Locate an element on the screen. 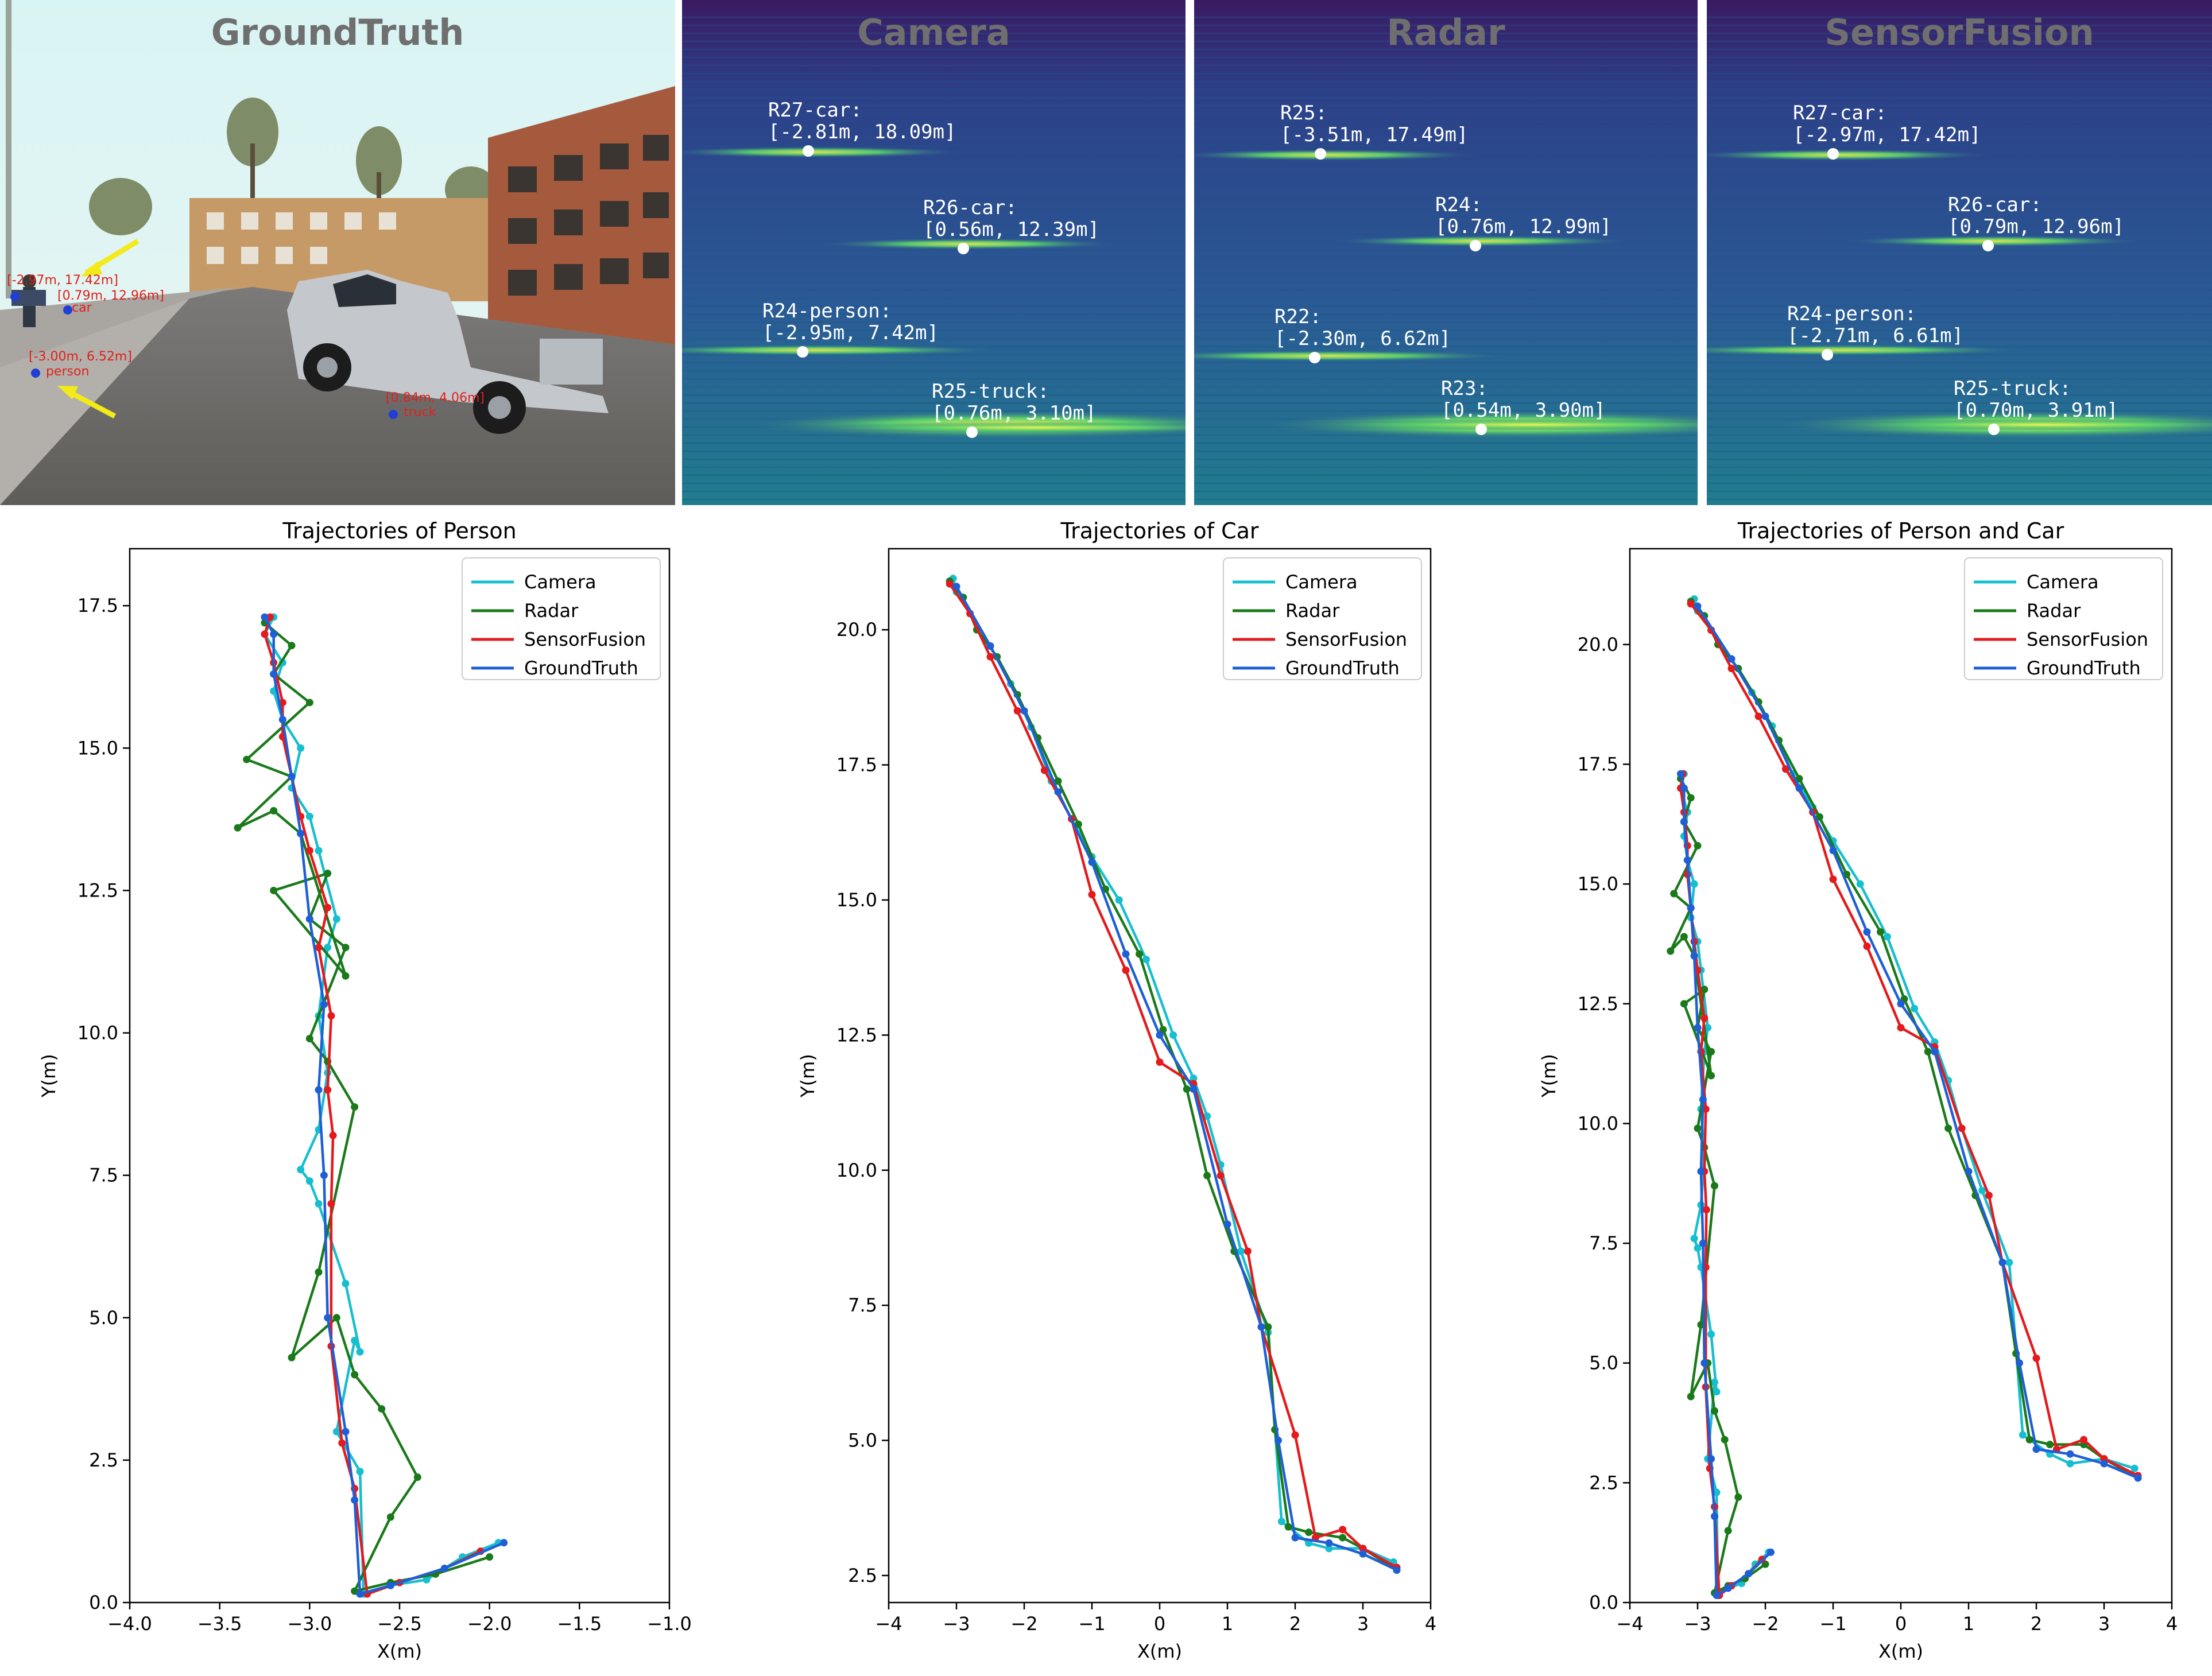  detection-id: R25: is located at coordinates (1303, 113).